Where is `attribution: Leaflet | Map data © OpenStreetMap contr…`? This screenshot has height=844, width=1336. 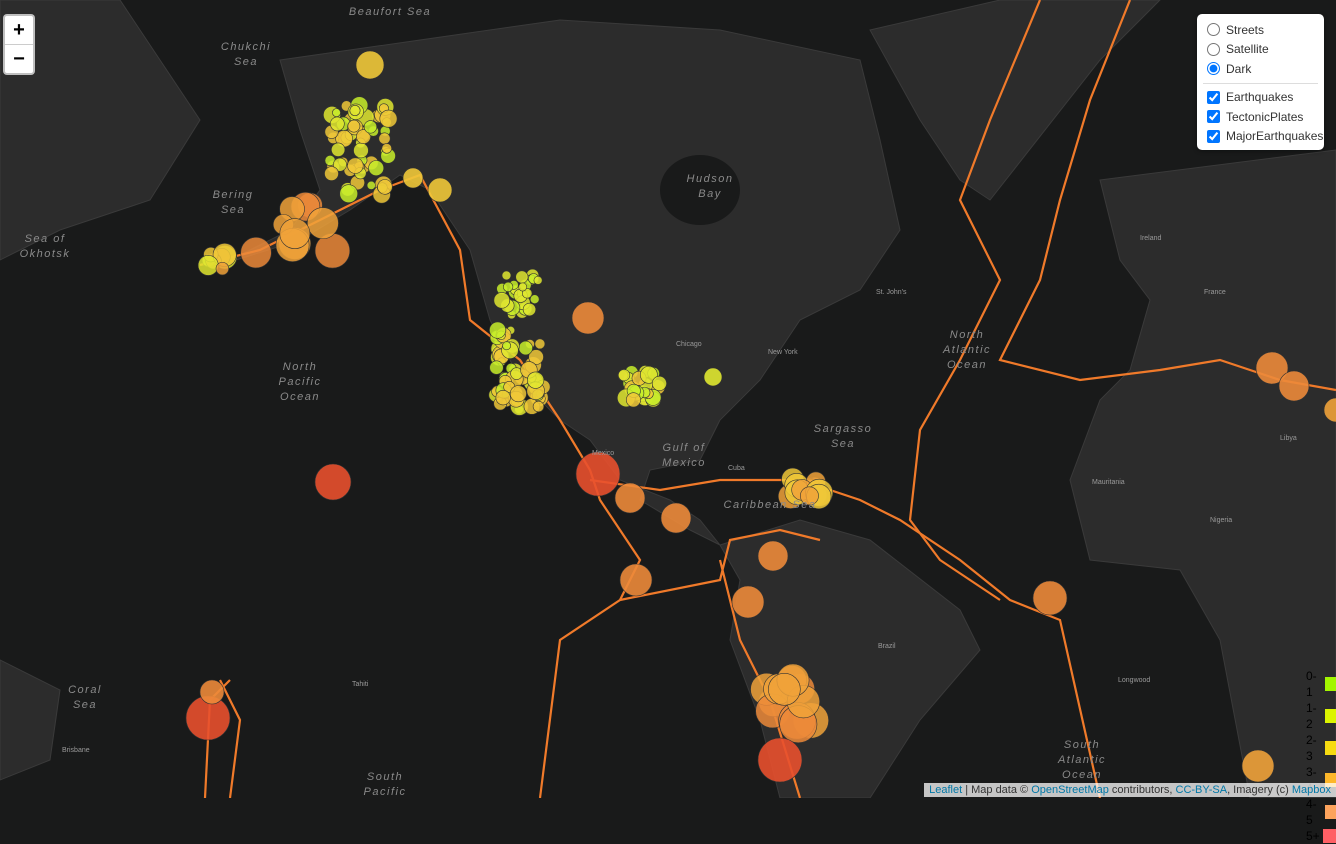 attribution: Leaflet | Map data © OpenStreetMap contr… is located at coordinates (1130, 790).